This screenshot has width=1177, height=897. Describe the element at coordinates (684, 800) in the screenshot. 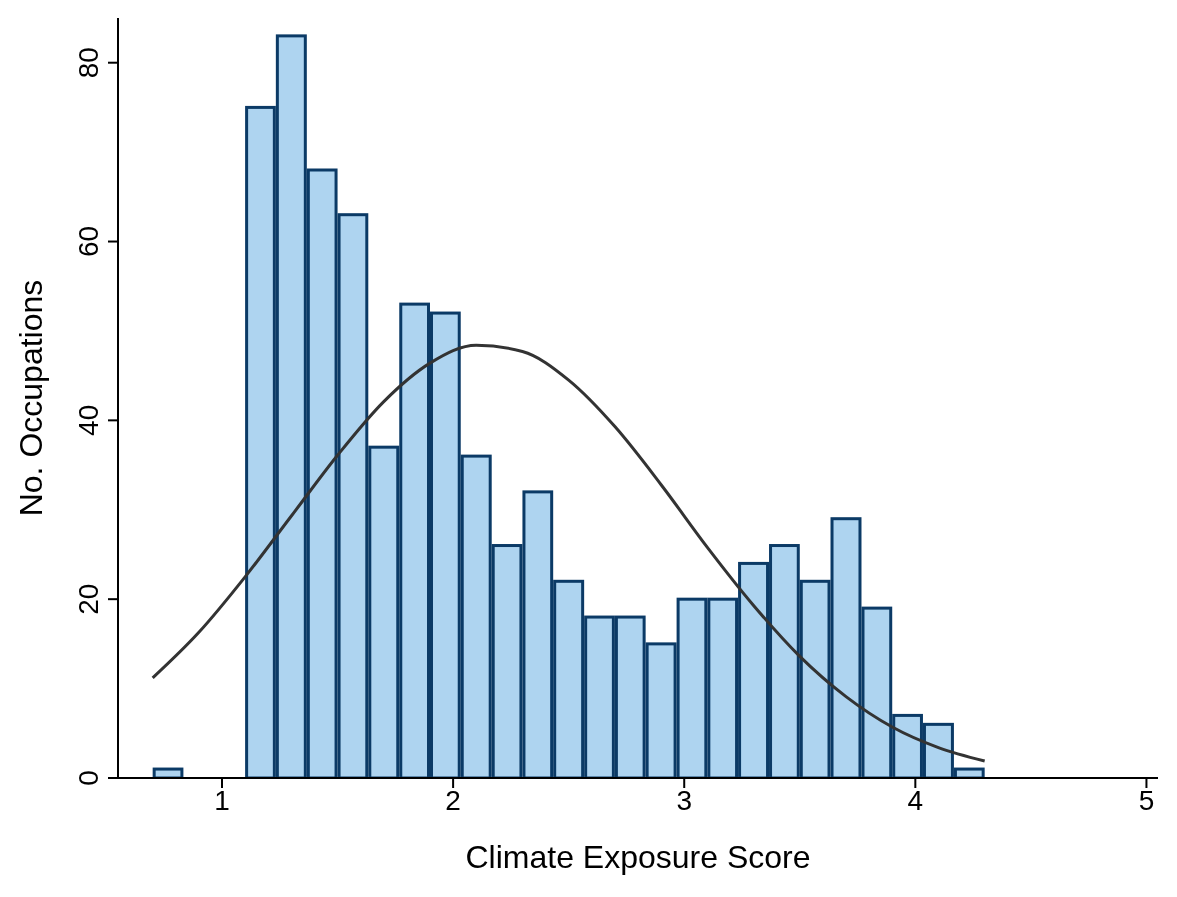

I see `x-tick-label: 3` at that location.